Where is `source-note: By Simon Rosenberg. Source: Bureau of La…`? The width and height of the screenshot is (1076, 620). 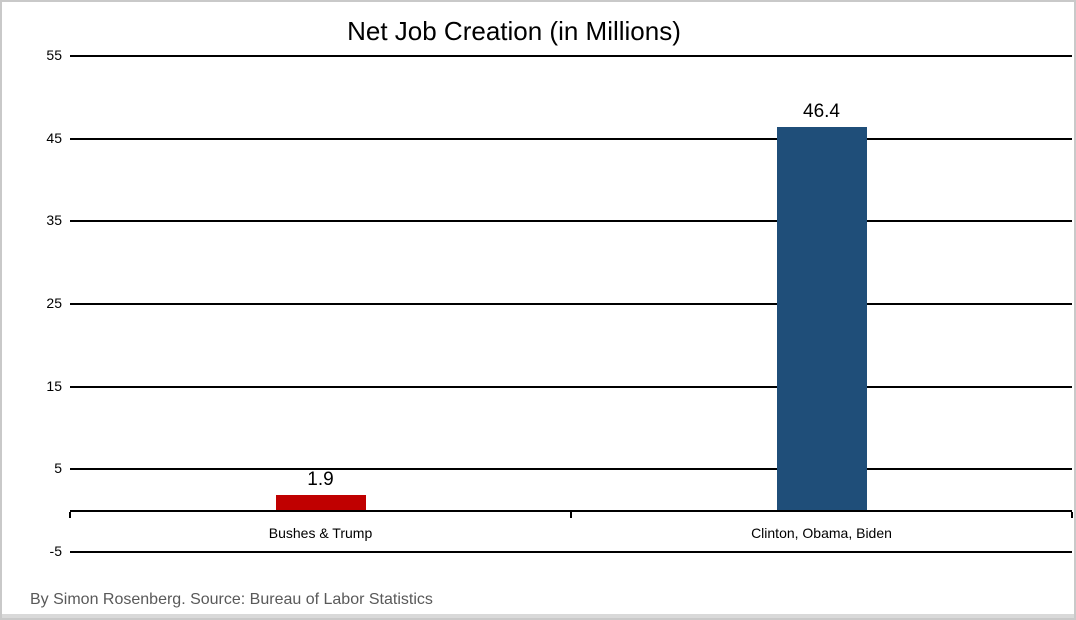 source-note: By Simon Rosenberg. Source: Bureau of La… is located at coordinates (231, 599).